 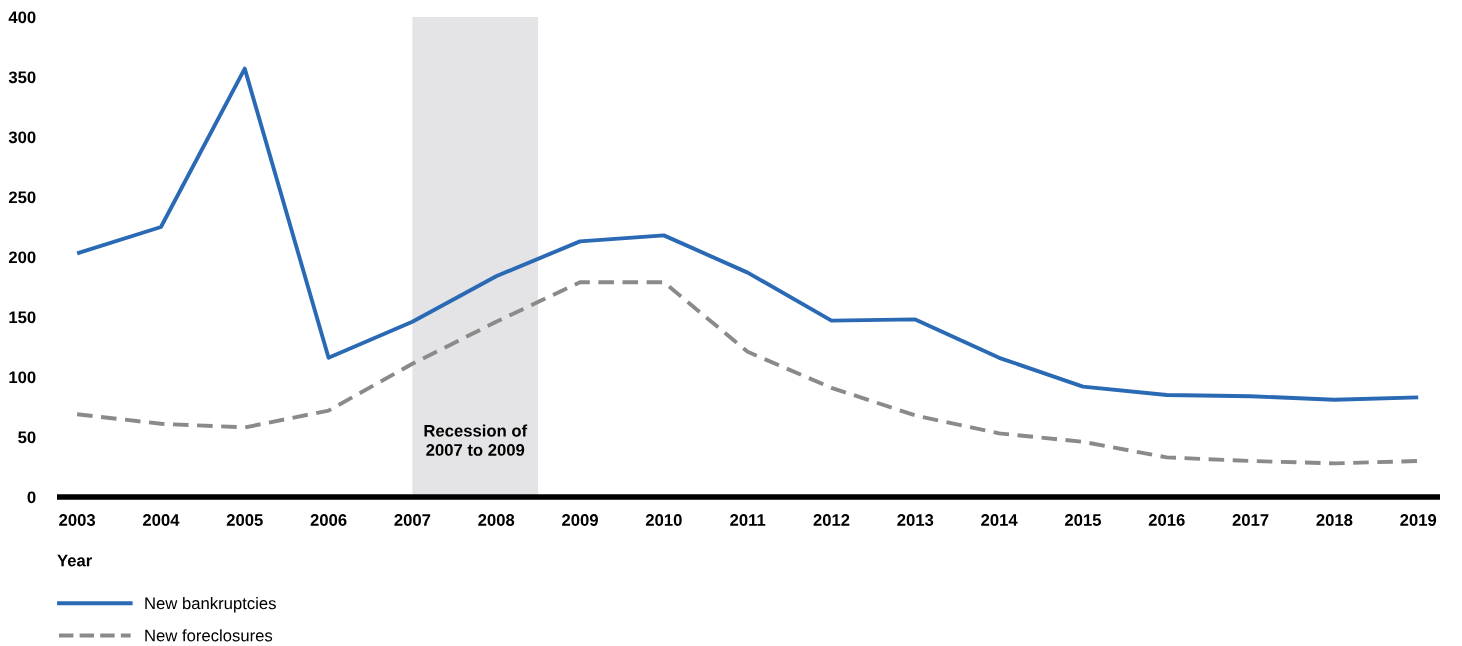 I want to click on x-axis-title: Year, so click(x=74, y=560).